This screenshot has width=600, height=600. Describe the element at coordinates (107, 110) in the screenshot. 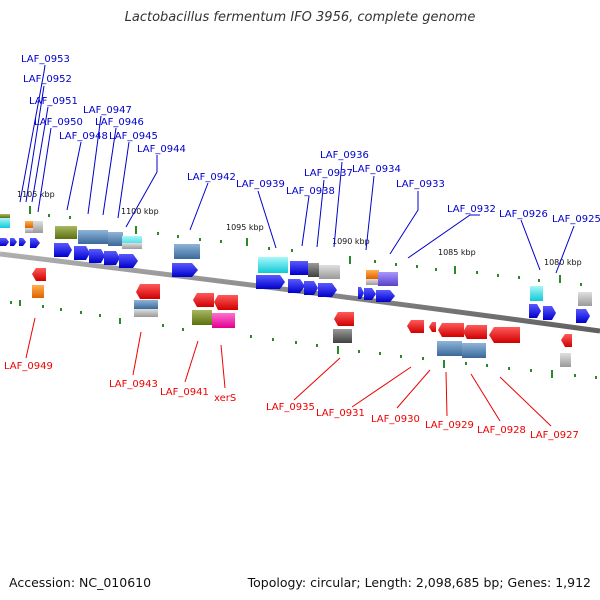

I see `gene-label: LAF_0947` at that location.